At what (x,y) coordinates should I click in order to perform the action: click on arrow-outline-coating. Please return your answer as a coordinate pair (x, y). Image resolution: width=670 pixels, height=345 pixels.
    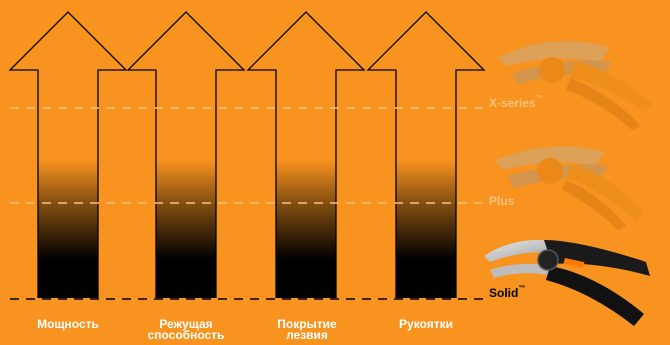
    Looking at the image, I should click on (306, 154).